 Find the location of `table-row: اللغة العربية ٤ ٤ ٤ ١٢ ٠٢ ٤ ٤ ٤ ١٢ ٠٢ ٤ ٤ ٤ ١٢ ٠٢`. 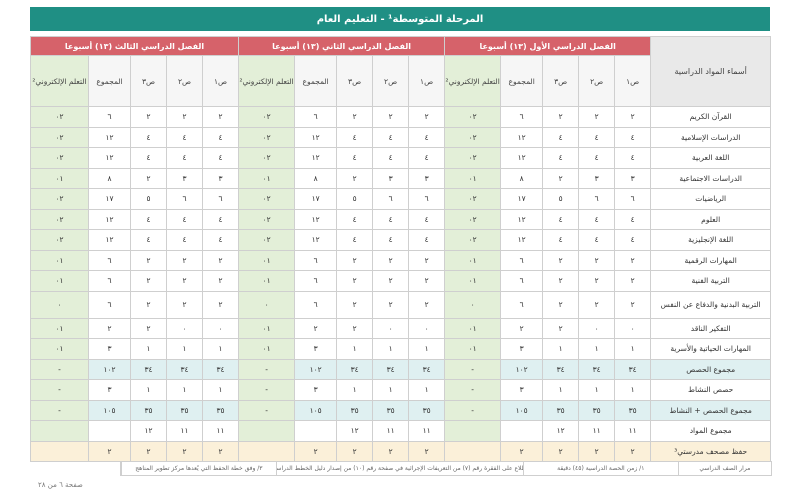

table-row: اللغة العربية ٤ ٤ ٤ ١٢ ٠٢ ٤ ٤ ٤ ١٢ ٠٢ ٤ ٤ ٤ ١٢ ٠٢ is located at coordinates (400, 158).